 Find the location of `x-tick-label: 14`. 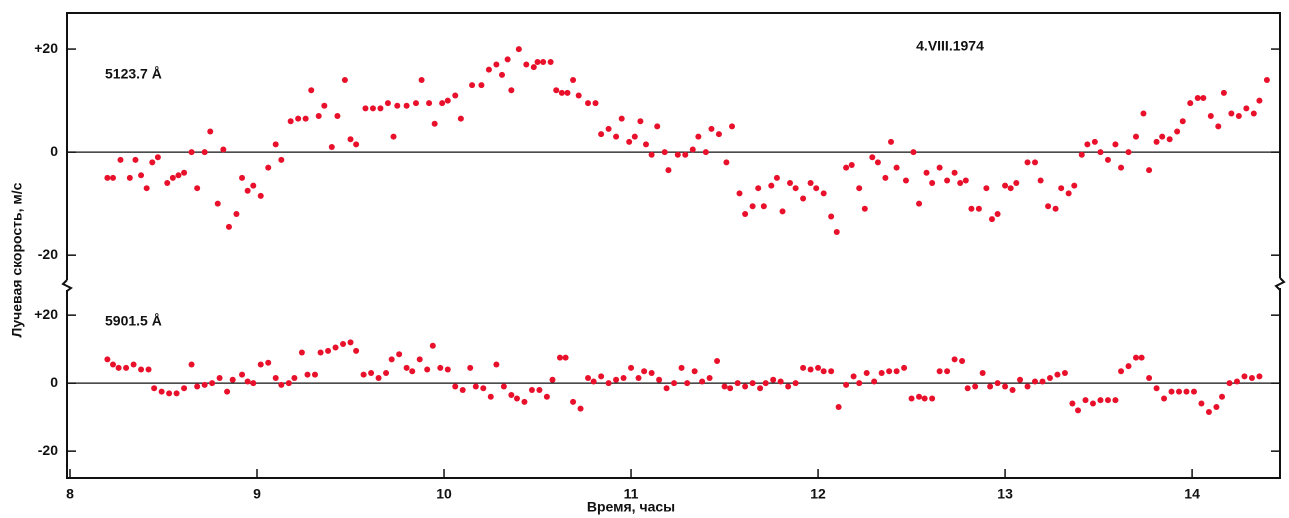

x-tick-label: 14 is located at coordinates (1192, 494).